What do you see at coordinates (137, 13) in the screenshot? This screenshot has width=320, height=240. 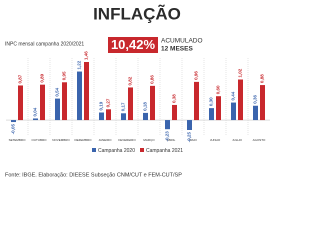 I see `chart-title: INFLAÇÃO` at bounding box center [137, 13].